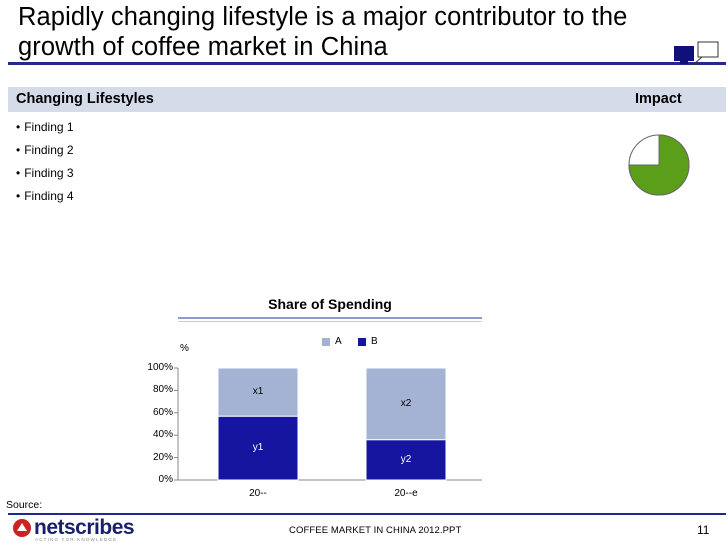  I want to click on section-header-band, so click(367, 99).